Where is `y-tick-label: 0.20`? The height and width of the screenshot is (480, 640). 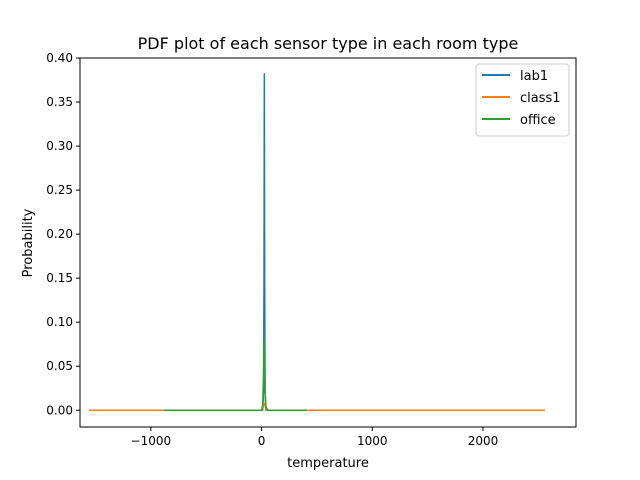 y-tick-label: 0.20 is located at coordinates (59, 234).